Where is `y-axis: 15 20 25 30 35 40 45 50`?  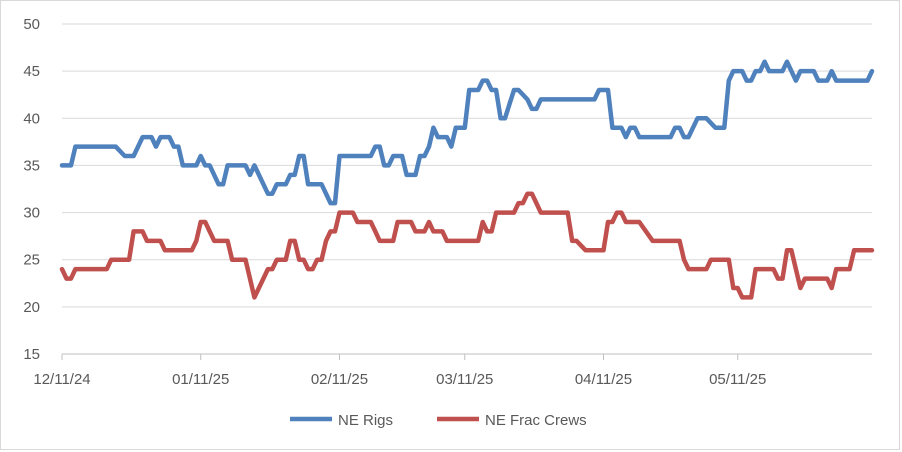 y-axis: 15 20 25 30 35 40 45 50 is located at coordinates (31, 189).